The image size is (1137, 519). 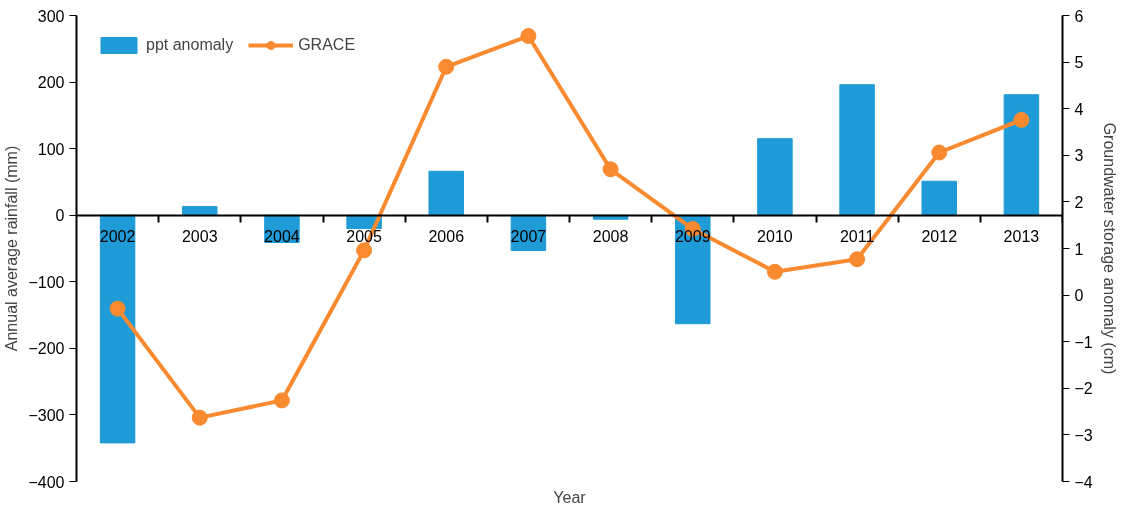 I want to click on y2-tick-label: 6, so click(x=1079, y=16).